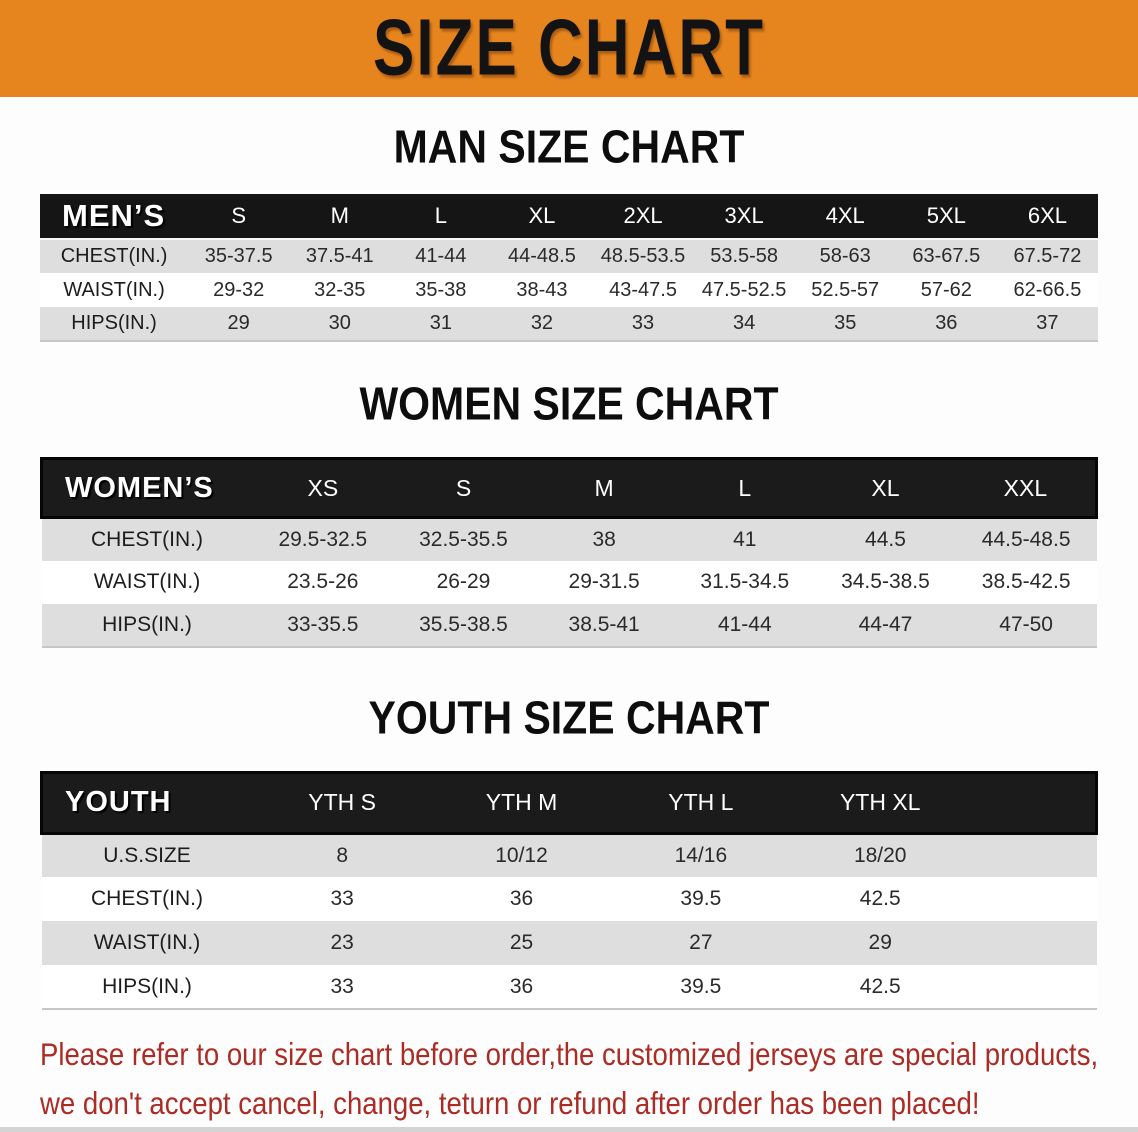 This screenshot has height=1132, width=1138. I want to click on size-column-header: YTH XL, so click(880, 802).